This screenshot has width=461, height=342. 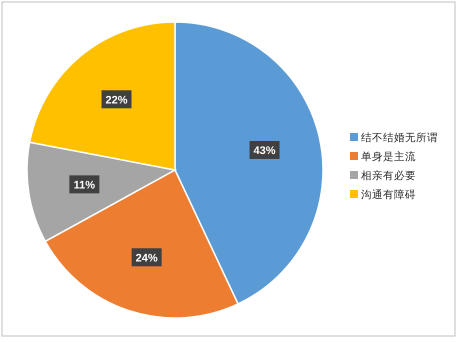 What do you see at coordinates (388, 175) in the screenshot?
I see `legend-label: 相亲有必要` at bounding box center [388, 175].